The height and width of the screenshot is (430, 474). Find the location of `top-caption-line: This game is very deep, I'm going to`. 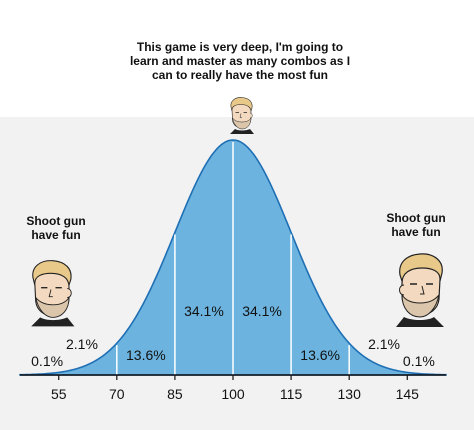

top-caption-line: This game is very deep, I'm going to is located at coordinates (240, 47).